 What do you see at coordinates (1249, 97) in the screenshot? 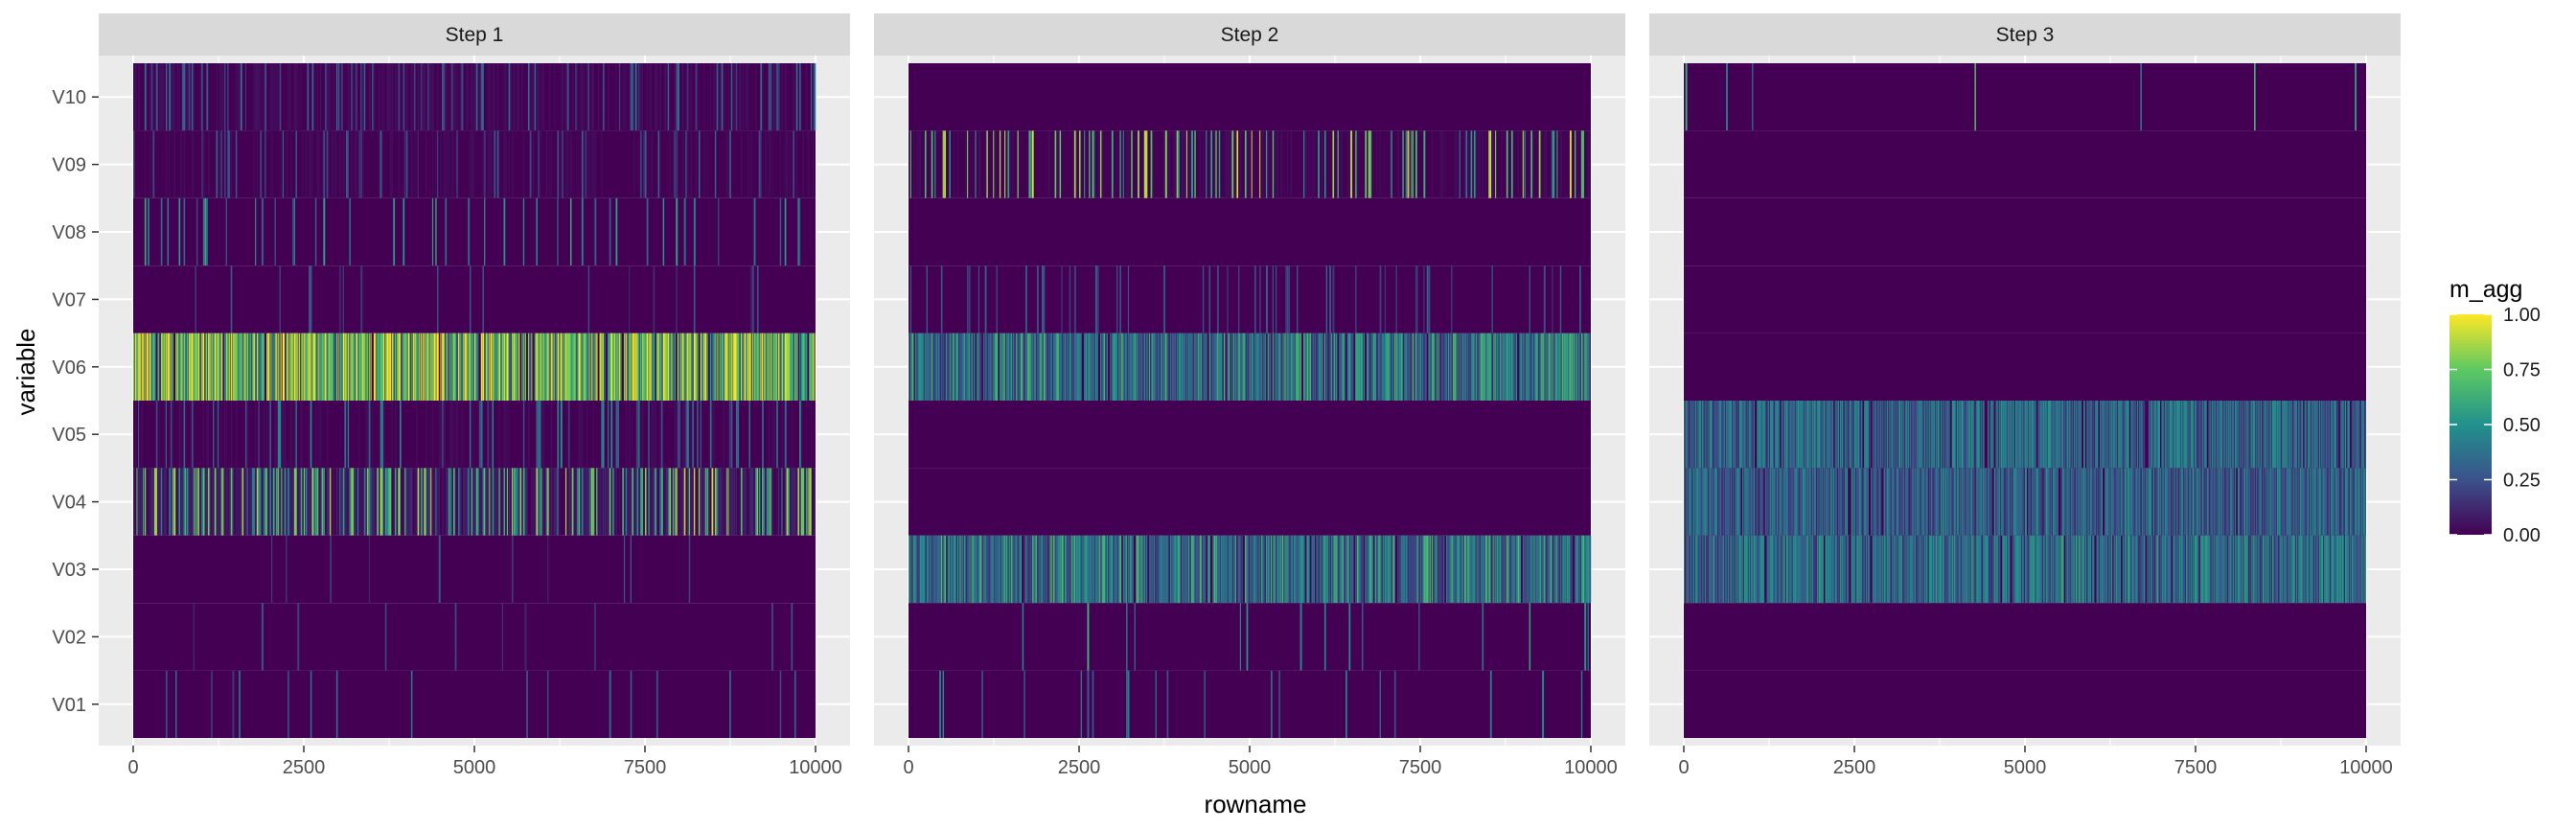
I see `heatmap-row-V10` at bounding box center [1249, 97].